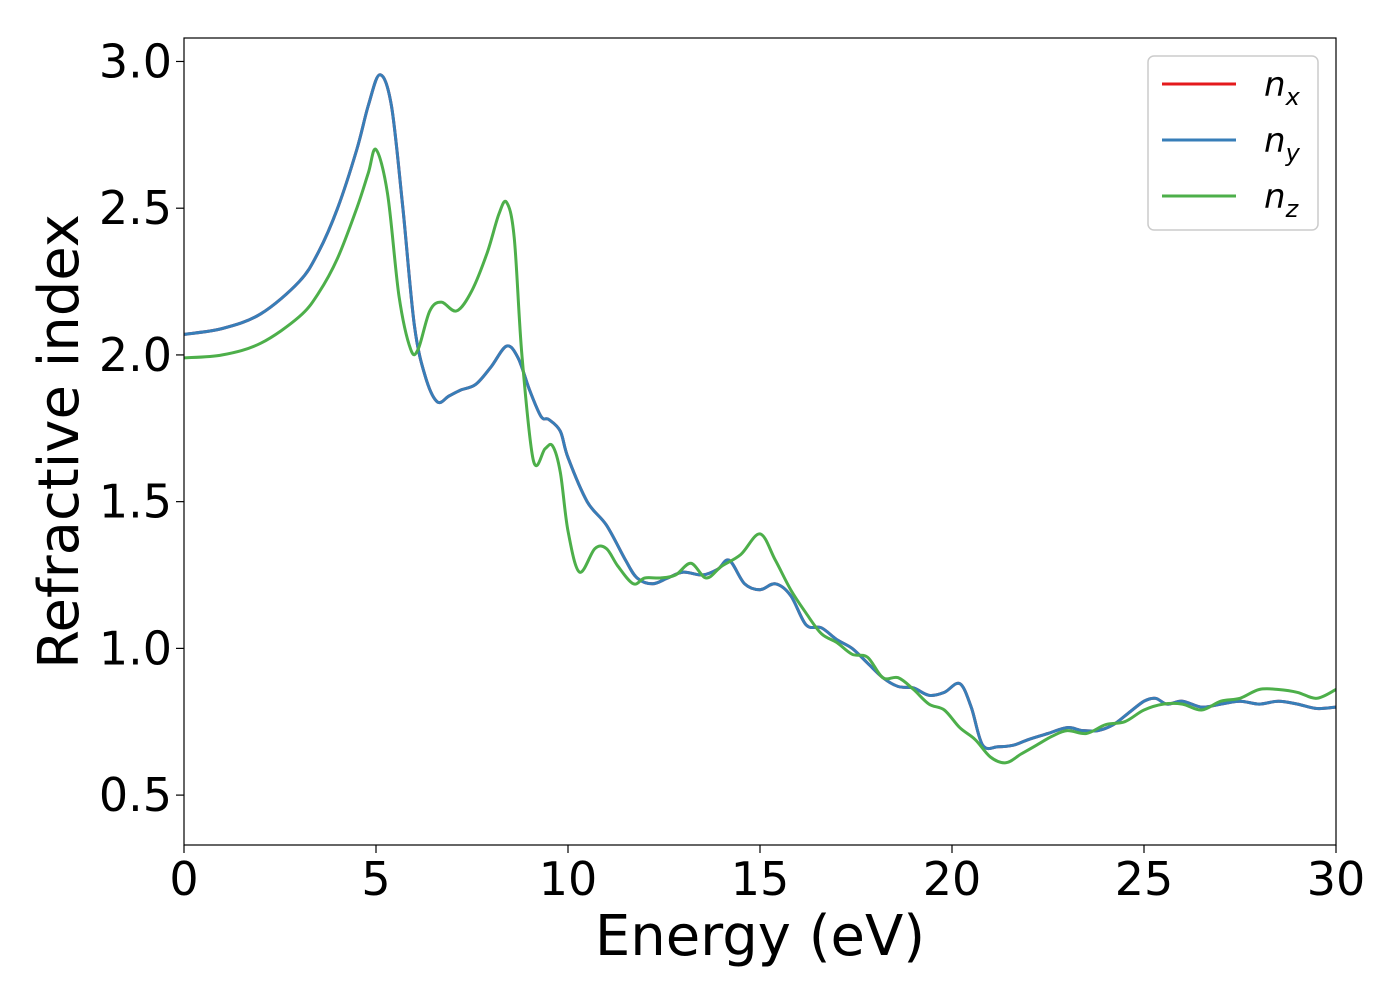 This screenshot has width=1400, height=1000. Describe the element at coordinates (135, 355) in the screenshot. I see `y-tick-label: 2.0` at that location.